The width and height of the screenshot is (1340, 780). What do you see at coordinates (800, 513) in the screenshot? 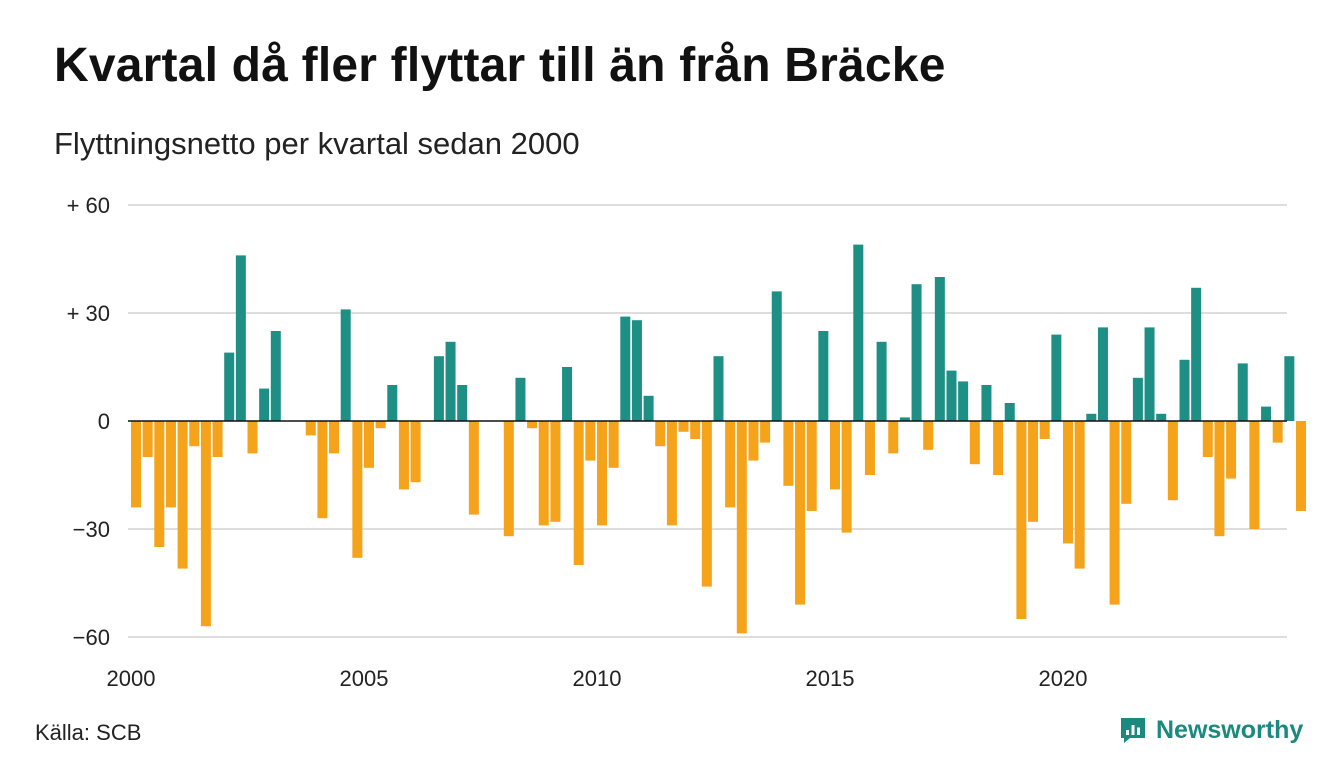
I see `bar-q58` at bounding box center [800, 513].